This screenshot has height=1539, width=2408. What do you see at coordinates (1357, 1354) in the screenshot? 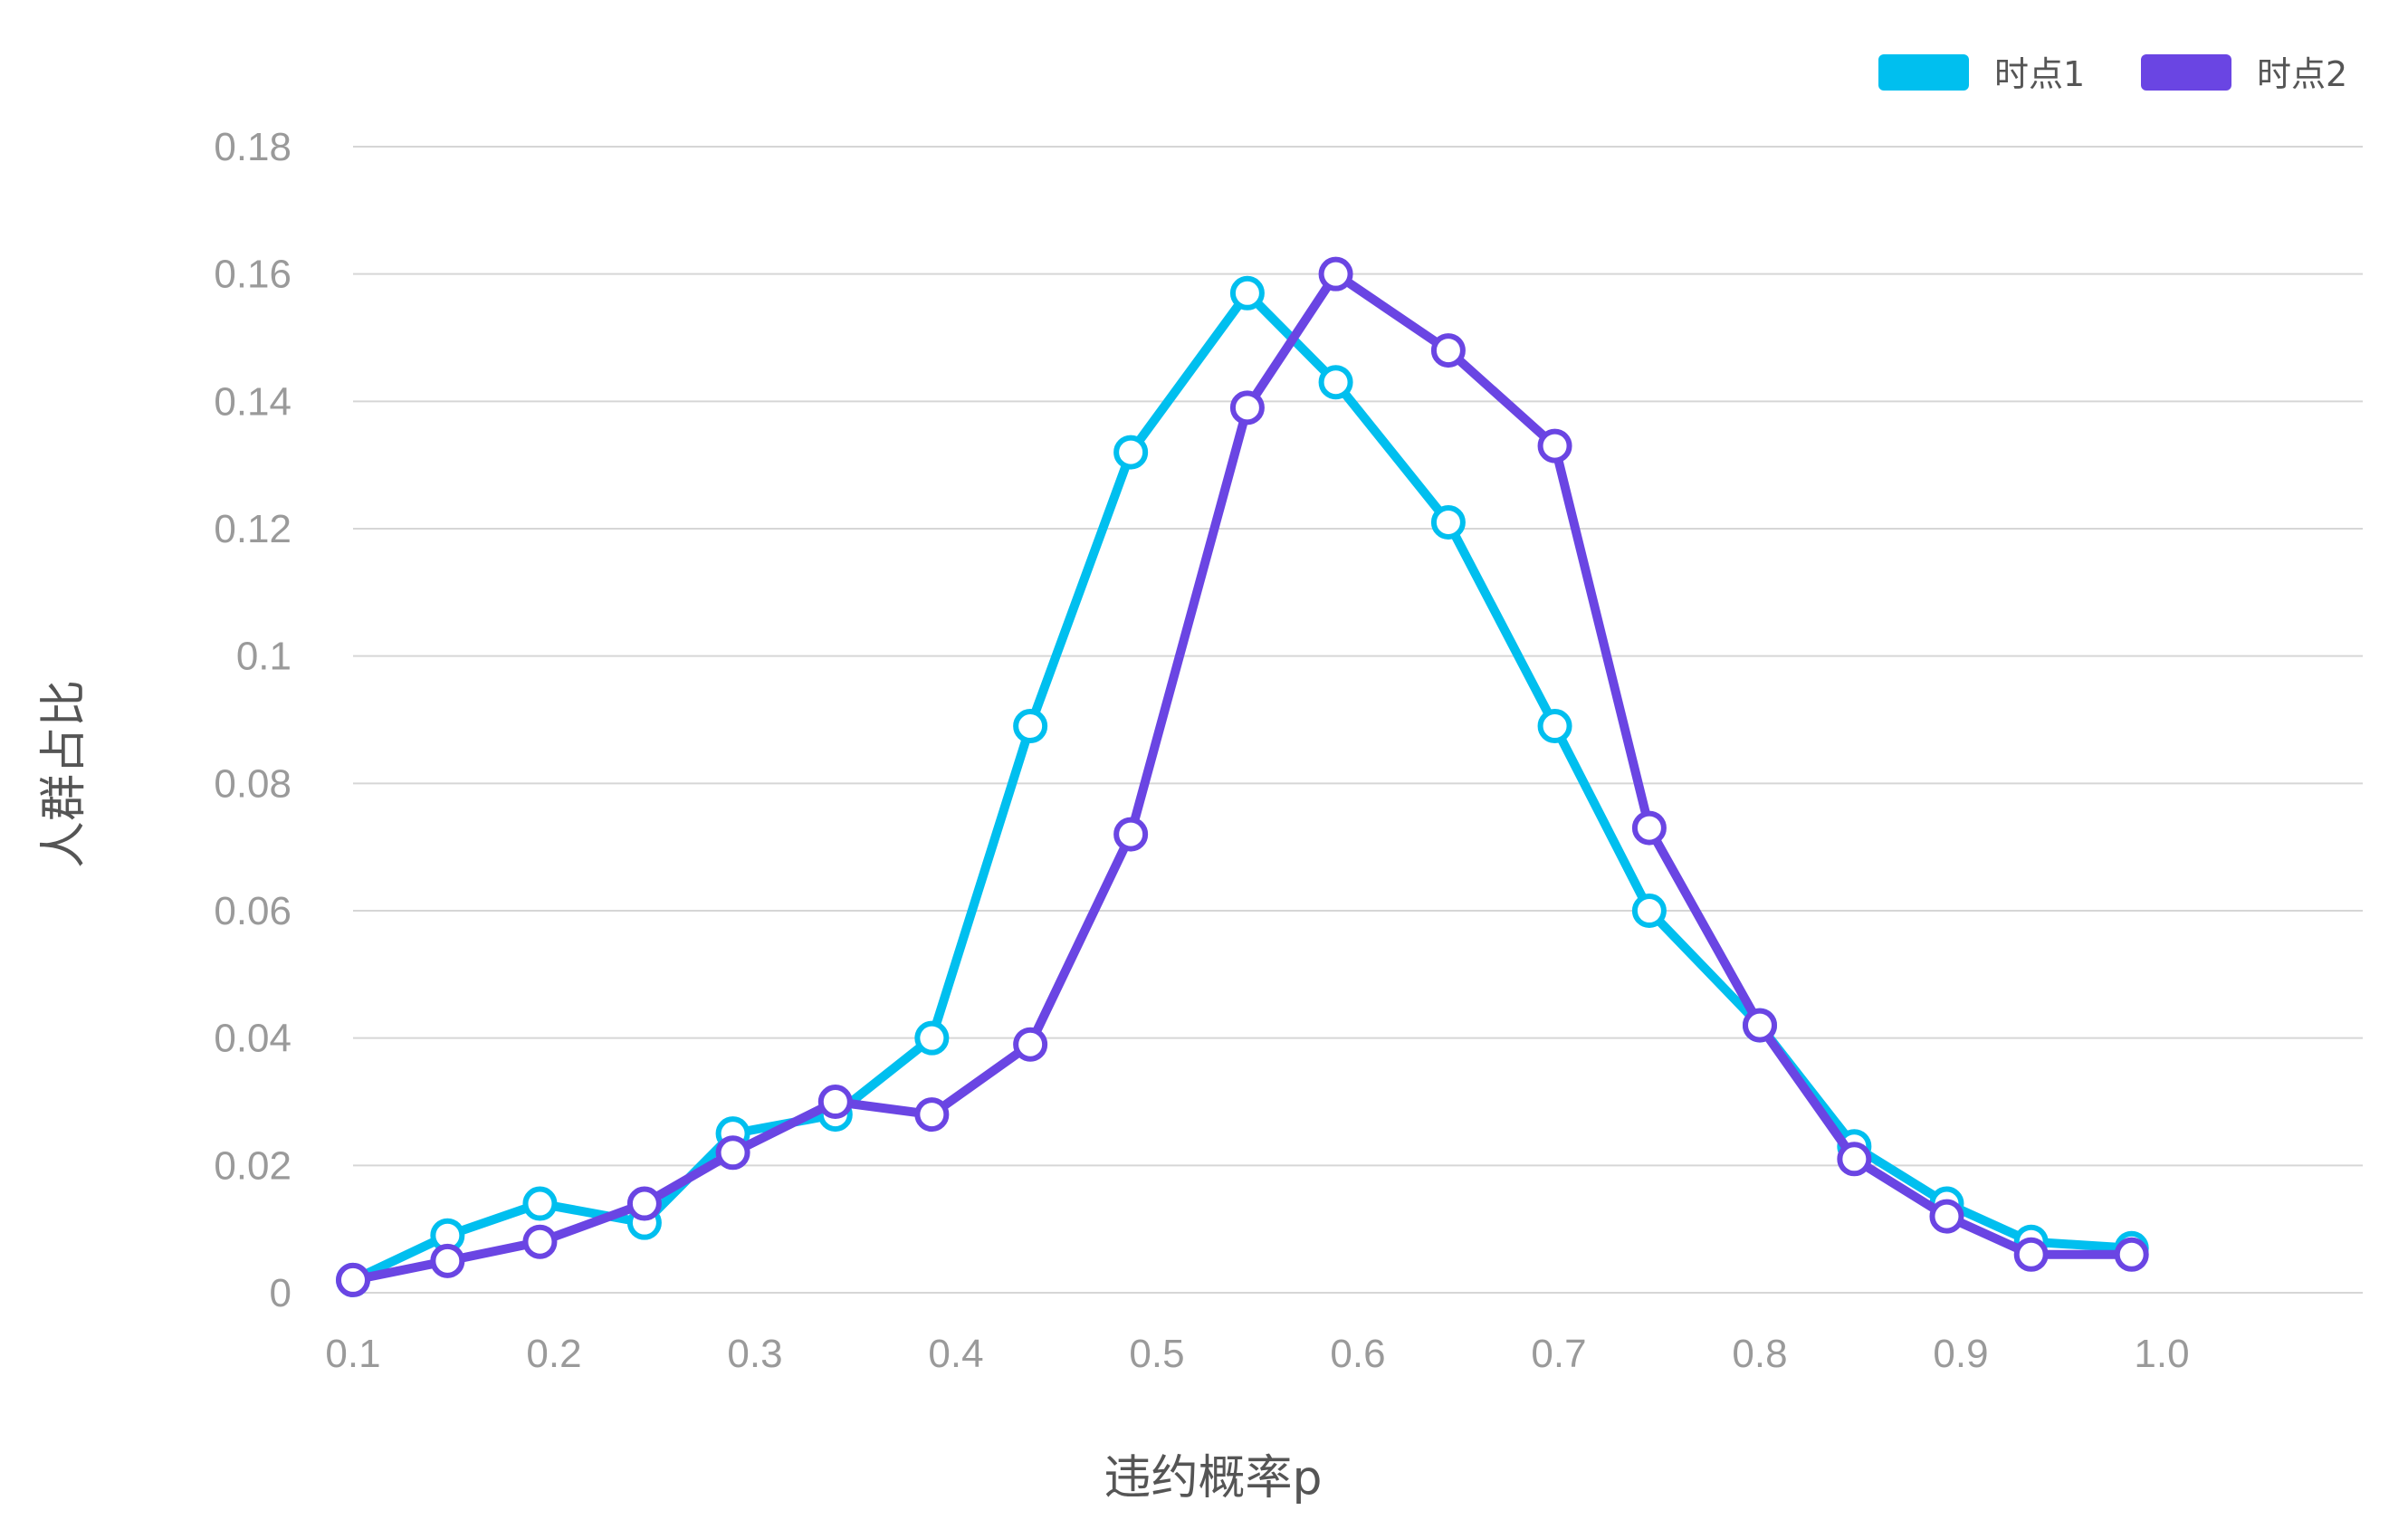
I see `x-tick-label: 0.6` at bounding box center [1357, 1354].